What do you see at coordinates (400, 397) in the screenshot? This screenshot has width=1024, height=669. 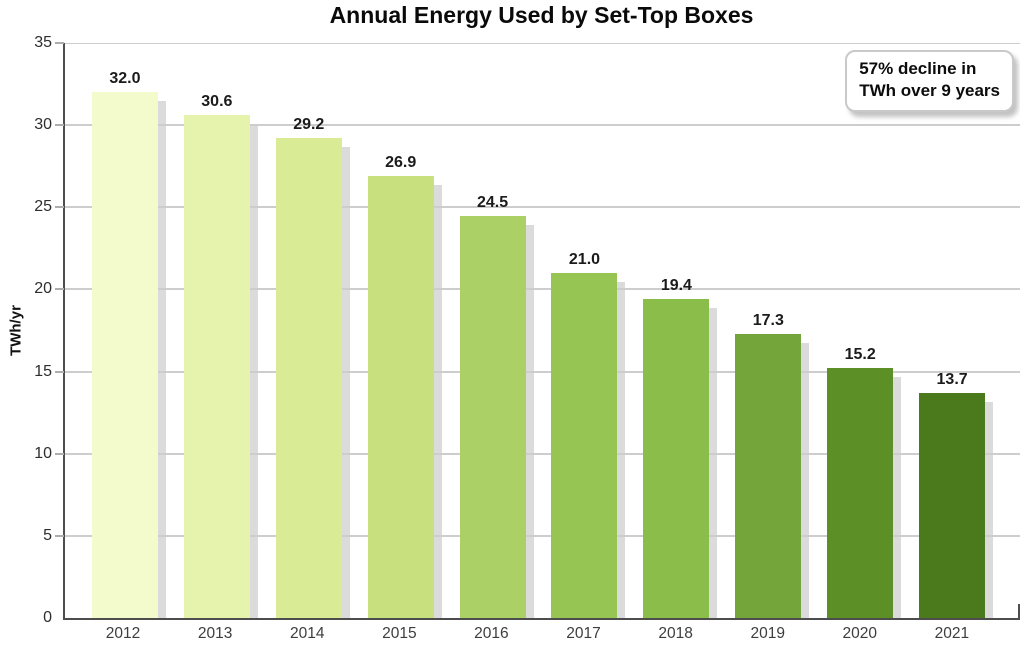 I see `bar-fill-2015` at bounding box center [400, 397].